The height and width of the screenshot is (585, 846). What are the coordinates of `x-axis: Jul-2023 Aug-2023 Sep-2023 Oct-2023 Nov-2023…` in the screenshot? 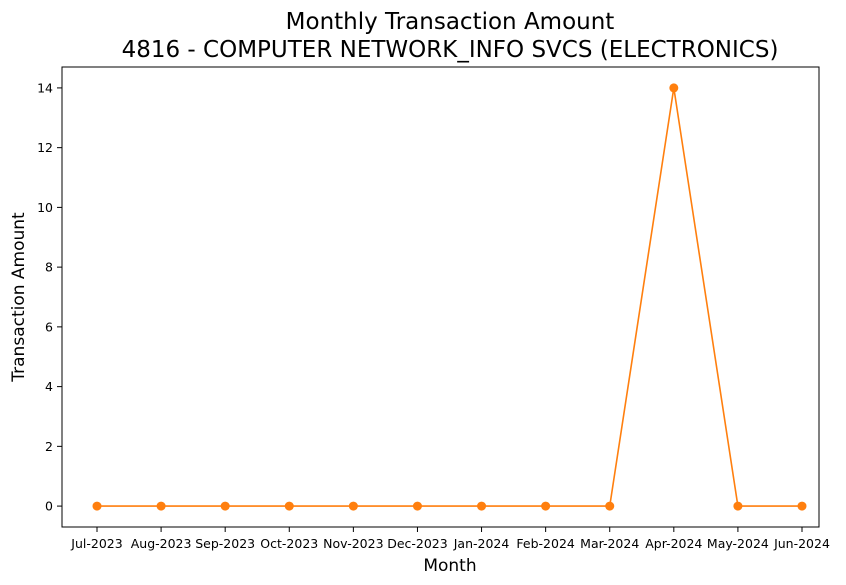 It's located at (450, 539).